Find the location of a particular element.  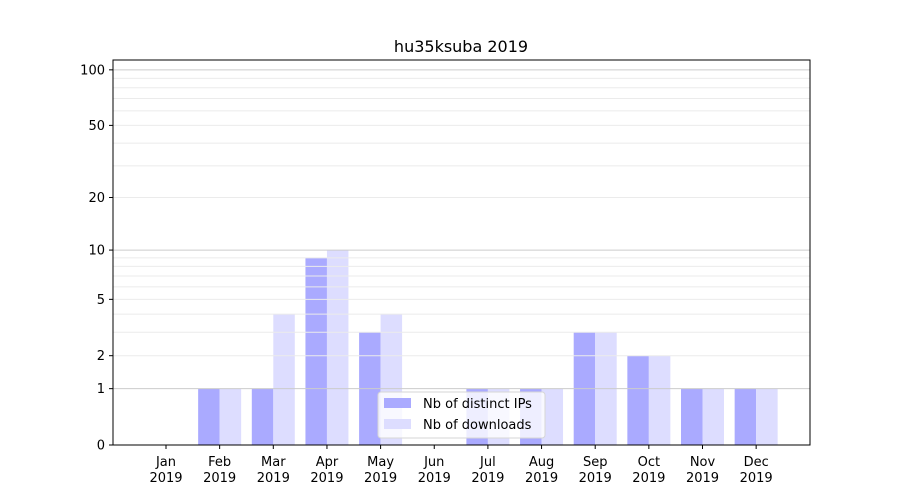

legend-label: Nb of distinct IPs is located at coordinates (477, 404).